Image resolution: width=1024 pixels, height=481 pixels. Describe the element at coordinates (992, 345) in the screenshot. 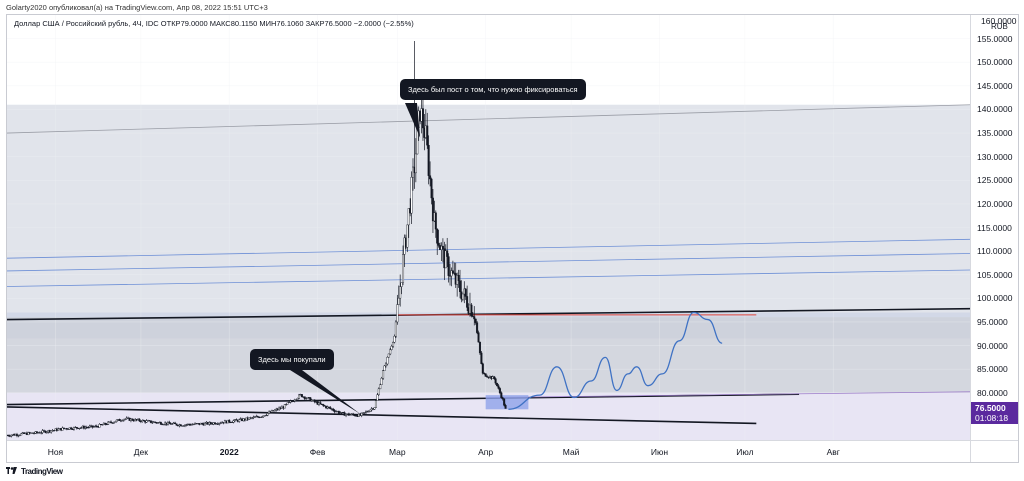

I see `price-tick: 90.0000` at that location.